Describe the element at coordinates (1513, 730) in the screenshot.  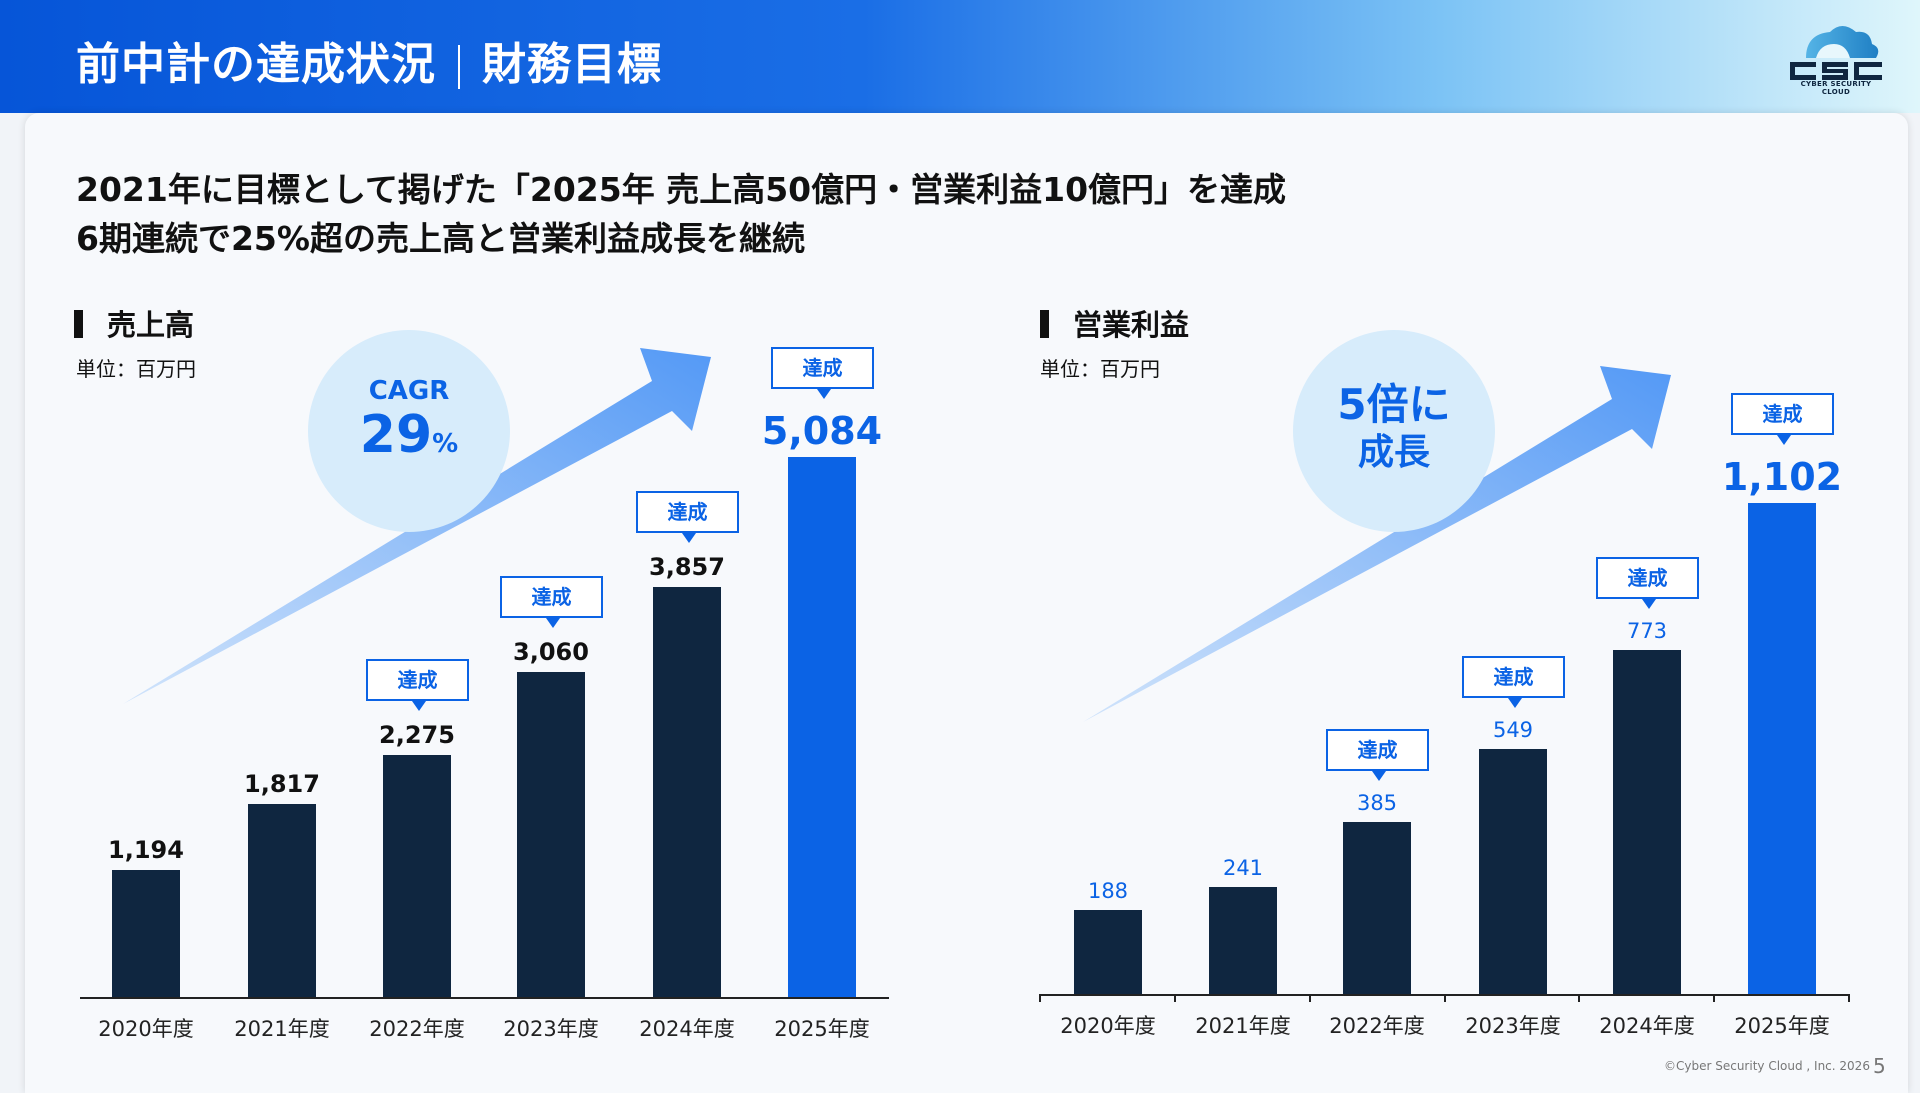
I see `data-label: 549` at that location.